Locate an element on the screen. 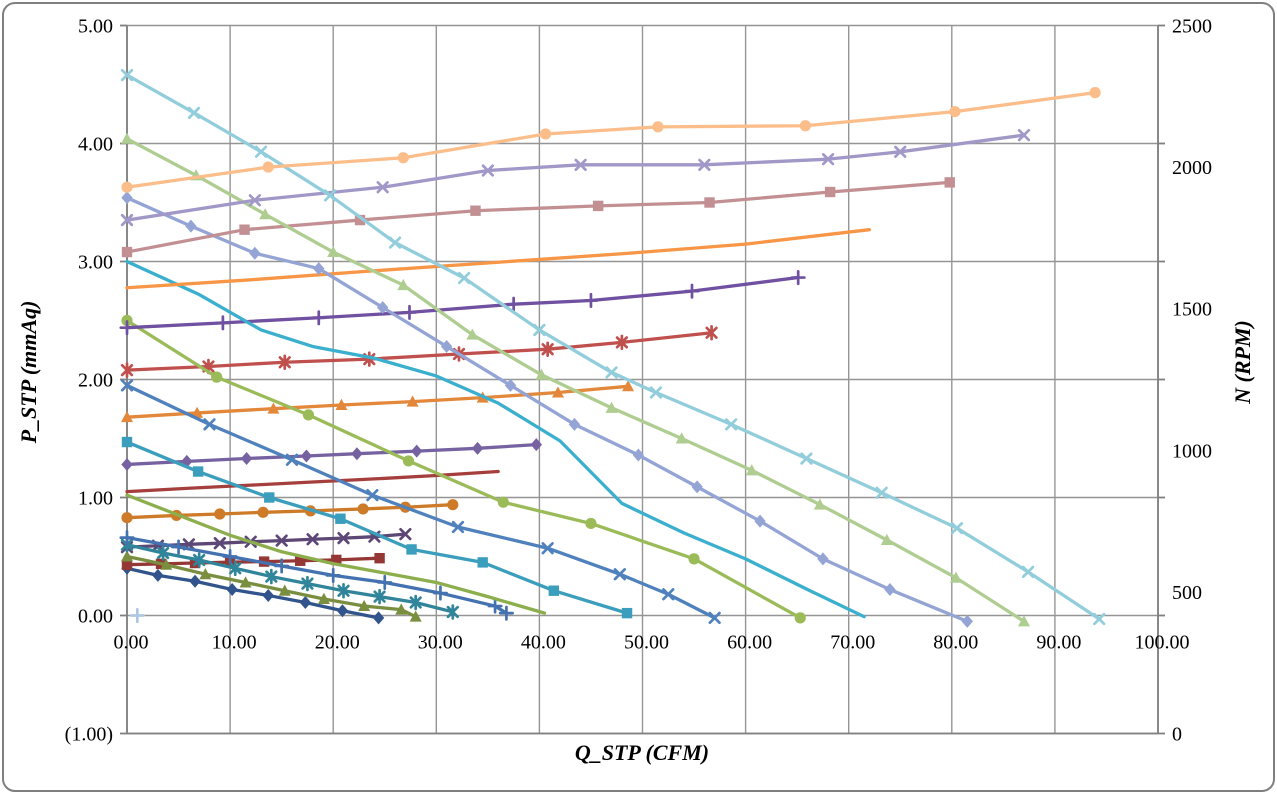  series-line-P6 is located at coordinates (377, 527).